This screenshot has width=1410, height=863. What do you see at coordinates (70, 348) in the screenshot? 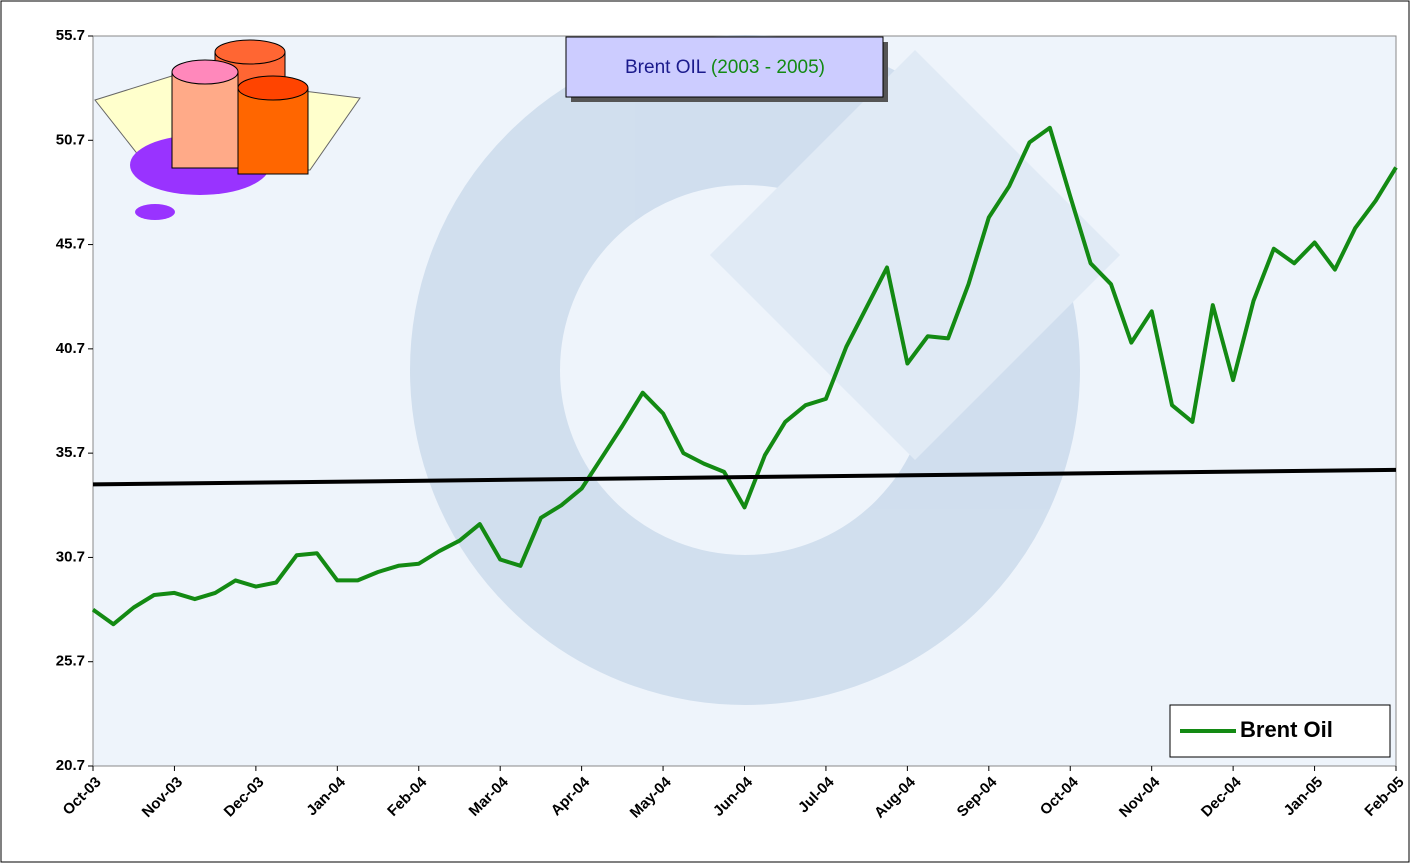
I see `y-tick-label: 40.7` at bounding box center [70, 348].